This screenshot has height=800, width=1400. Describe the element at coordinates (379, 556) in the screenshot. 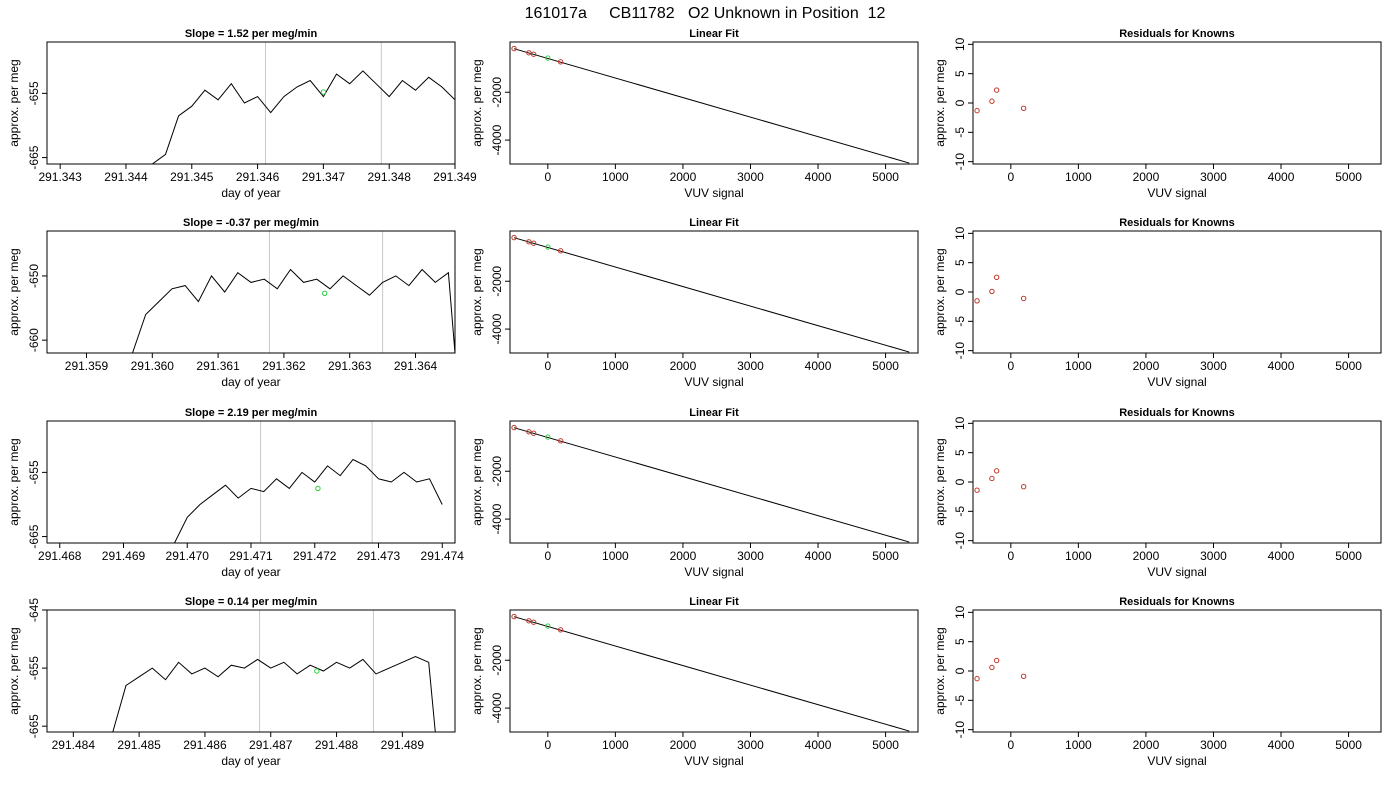

I see `x-tick-label: 291.473` at that location.